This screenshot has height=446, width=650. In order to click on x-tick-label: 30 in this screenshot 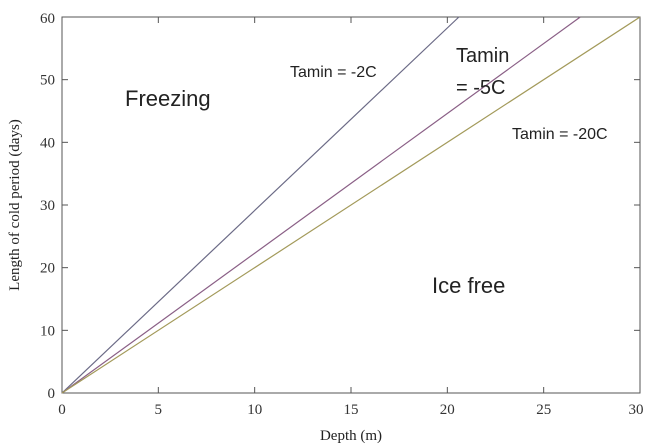, I will do `click(636, 410)`.